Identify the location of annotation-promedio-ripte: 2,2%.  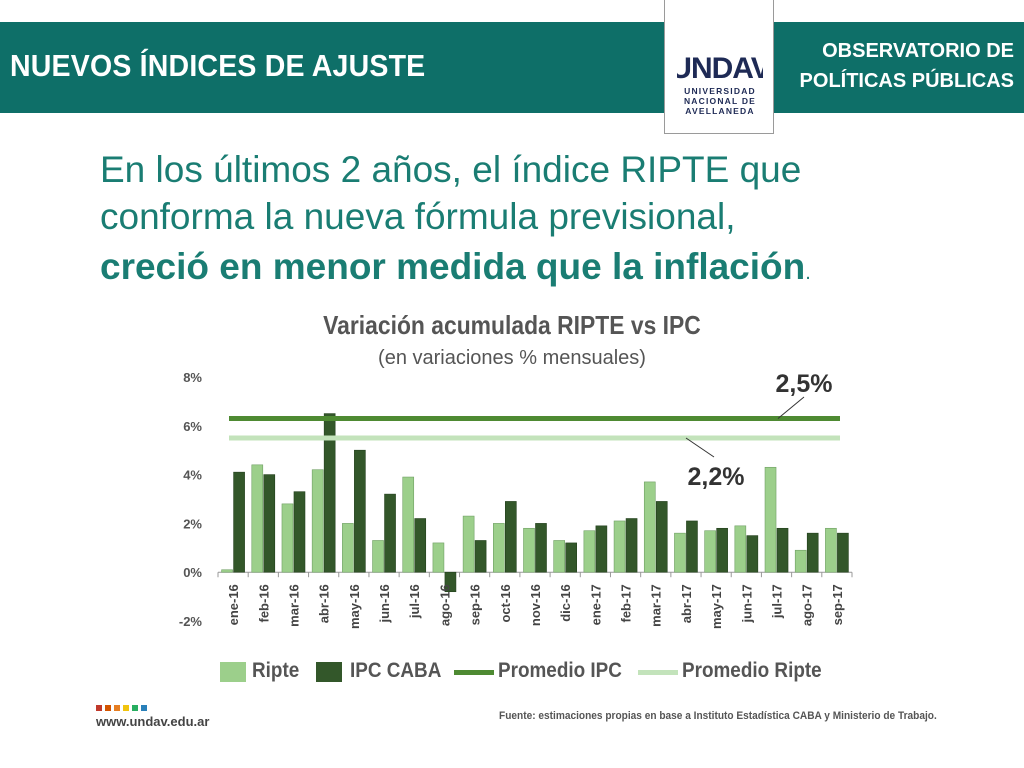
(716, 477).